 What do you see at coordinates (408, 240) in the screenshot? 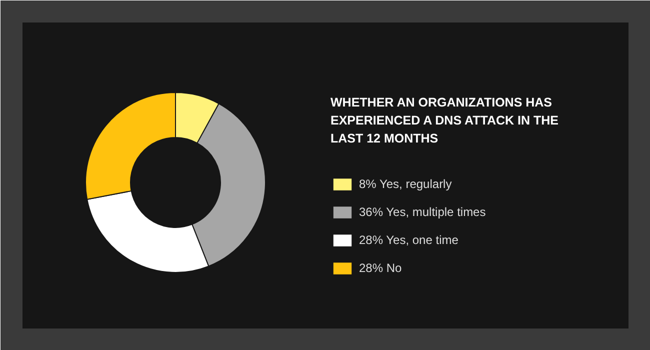
I see `legend-label: 28% Yes, one time` at bounding box center [408, 240].